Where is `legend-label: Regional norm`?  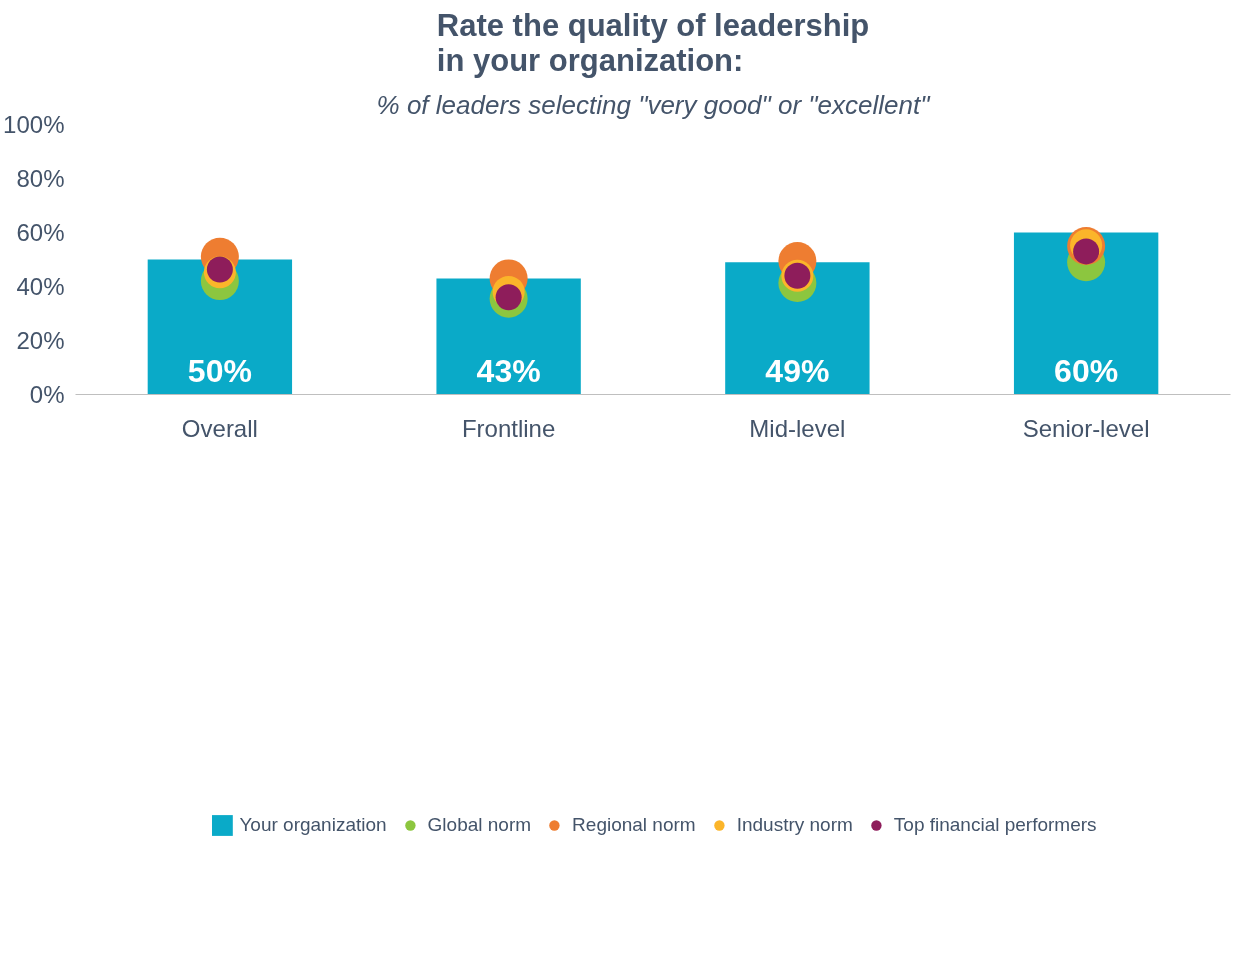
legend-label: Regional norm is located at coordinates (634, 824).